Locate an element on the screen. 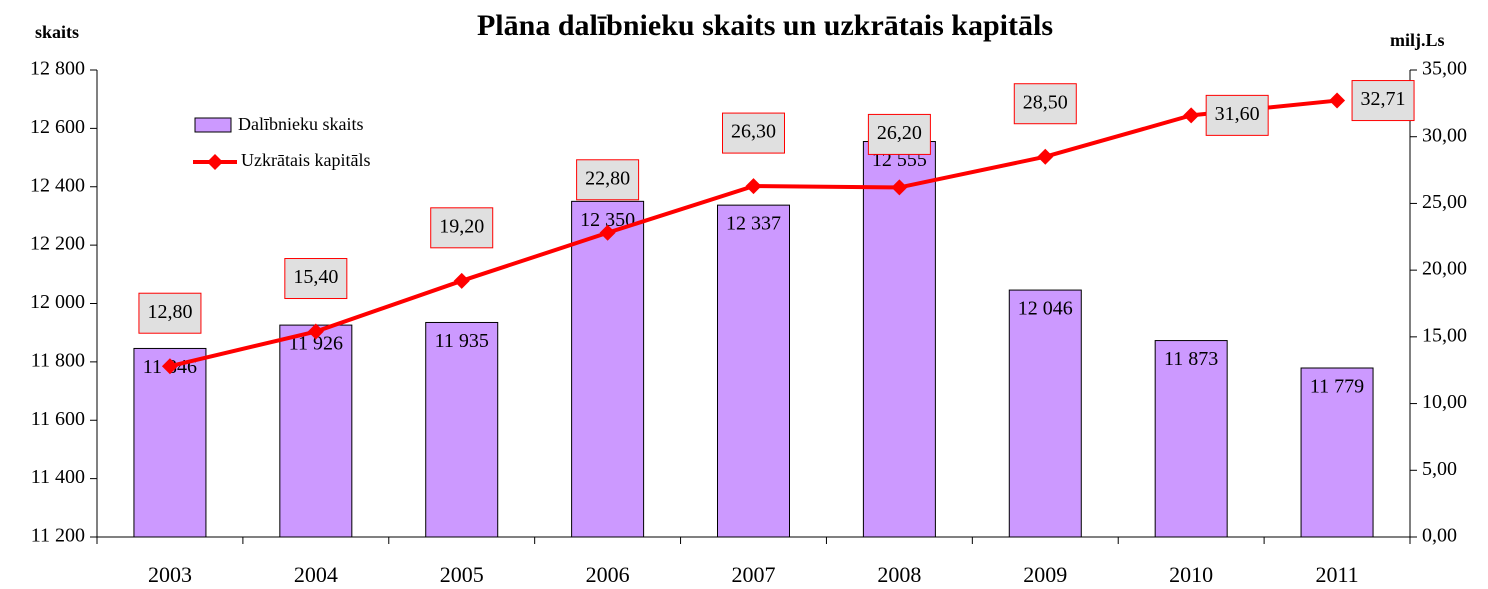 The height and width of the screenshot is (589, 1488). y-tick-label: 11 600 is located at coordinates (58, 419).